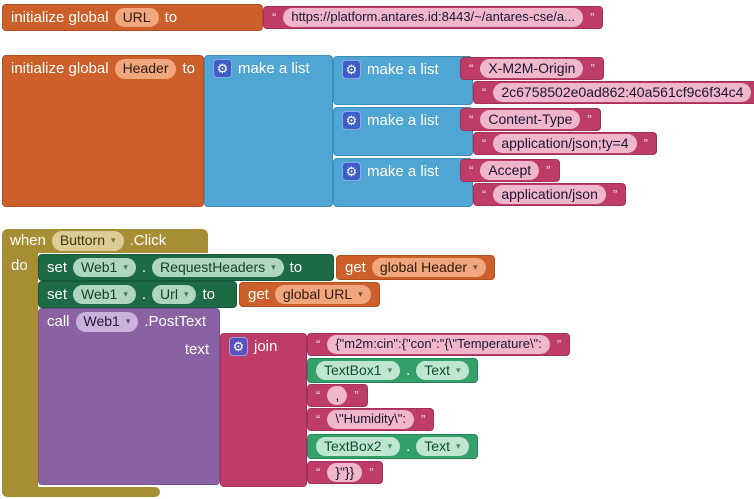  I want to click on text-field: Accept, so click(510, 170).